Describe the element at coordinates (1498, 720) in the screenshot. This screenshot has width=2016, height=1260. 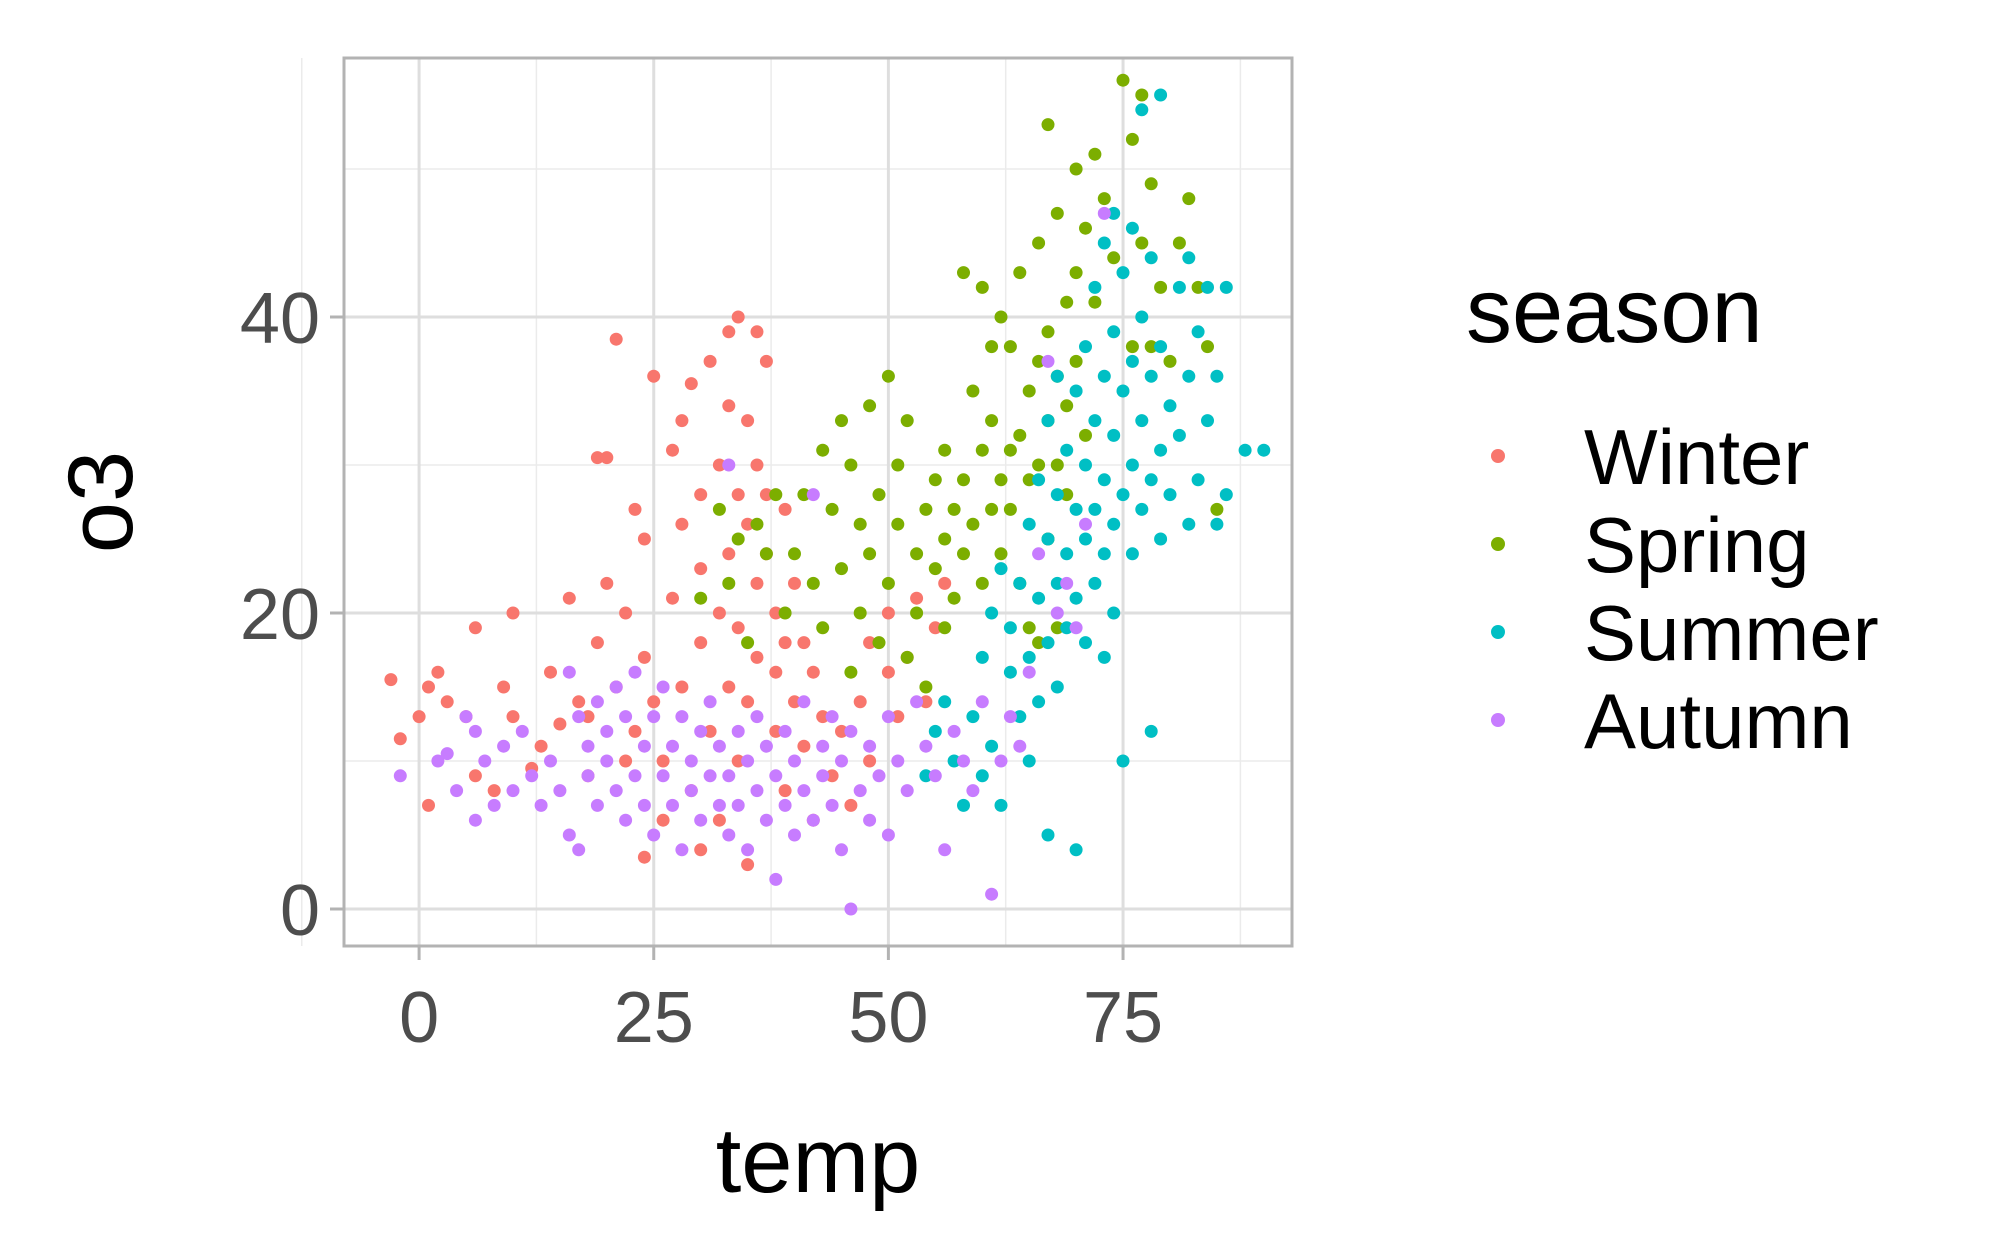
I see `legend-key` at that location.